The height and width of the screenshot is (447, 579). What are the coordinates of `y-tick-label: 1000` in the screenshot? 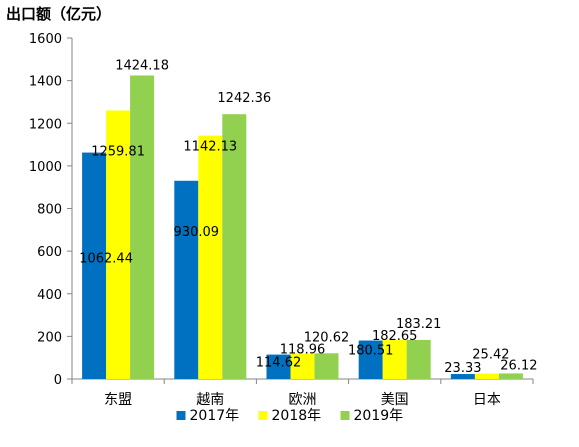 It's located at (45, 167).